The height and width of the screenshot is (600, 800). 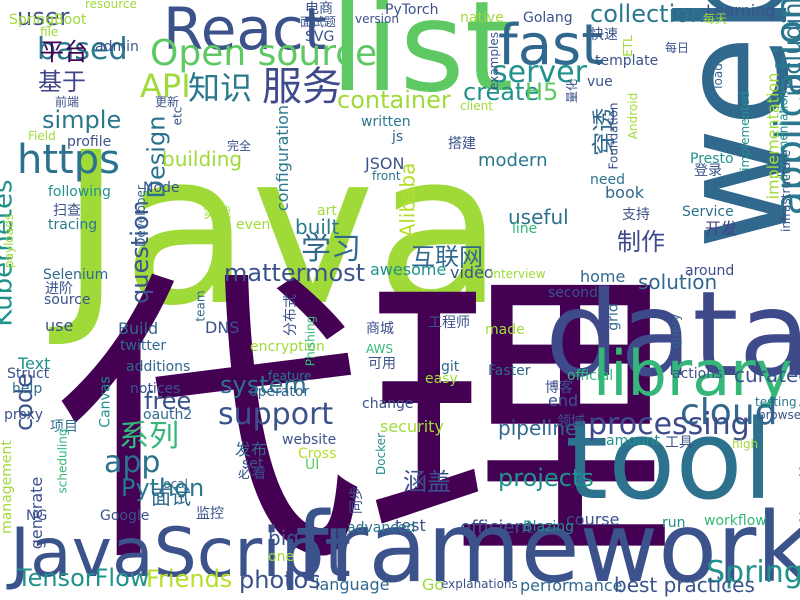 What do you see at coordinates (171, 497) in the screenshot?
I see `word-cjk-65: 面试` at bounding box center [171, 497].